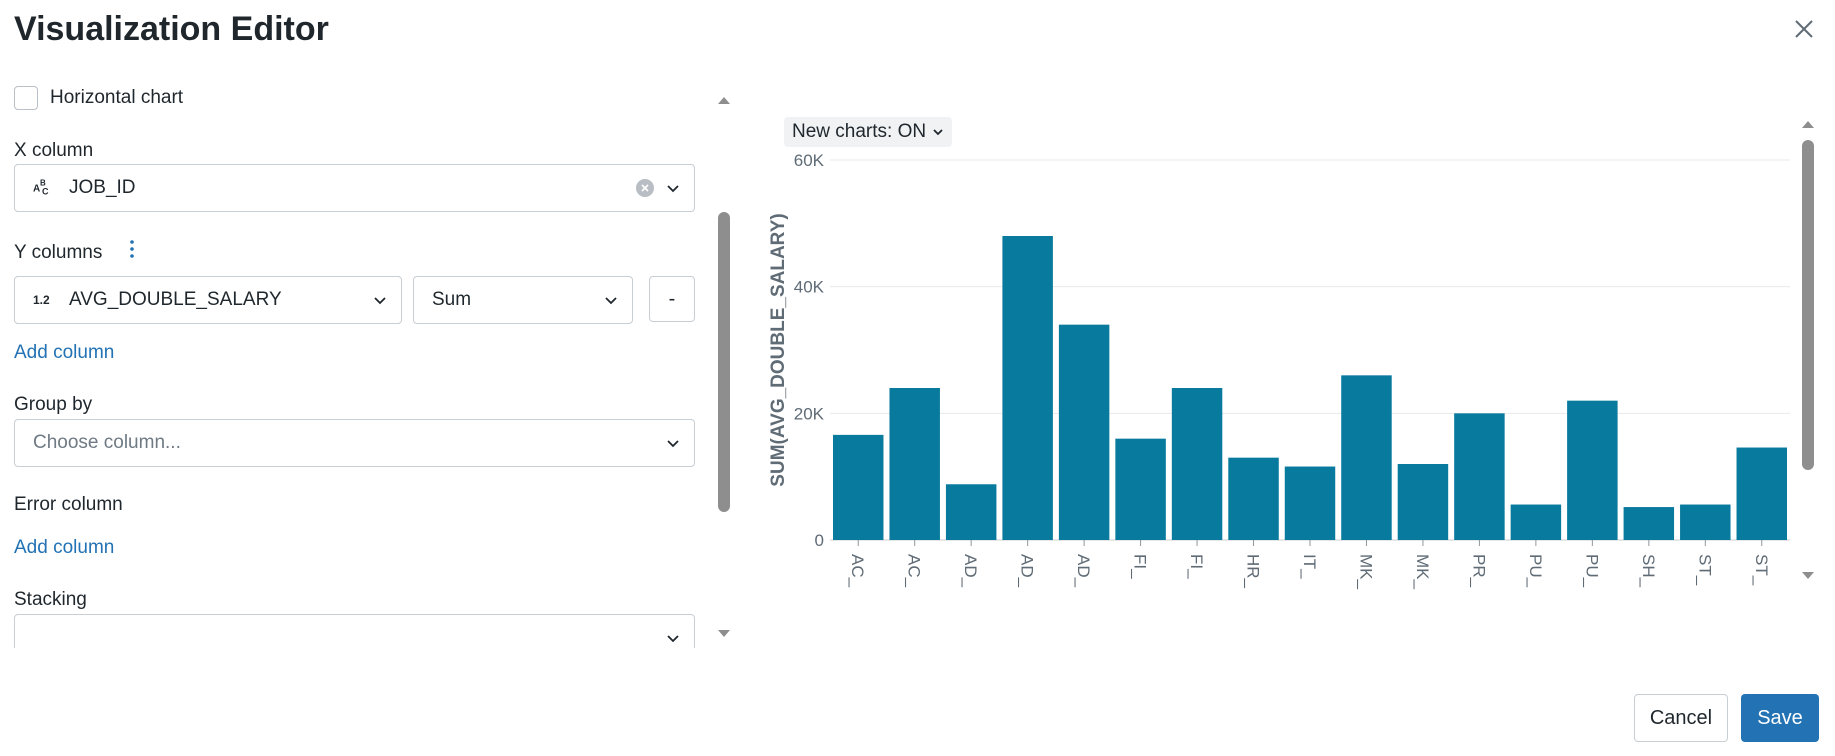 Image resolution: width=1835 pixels, height=756 pixels. I want to click on close-button, so click(1804, 29).